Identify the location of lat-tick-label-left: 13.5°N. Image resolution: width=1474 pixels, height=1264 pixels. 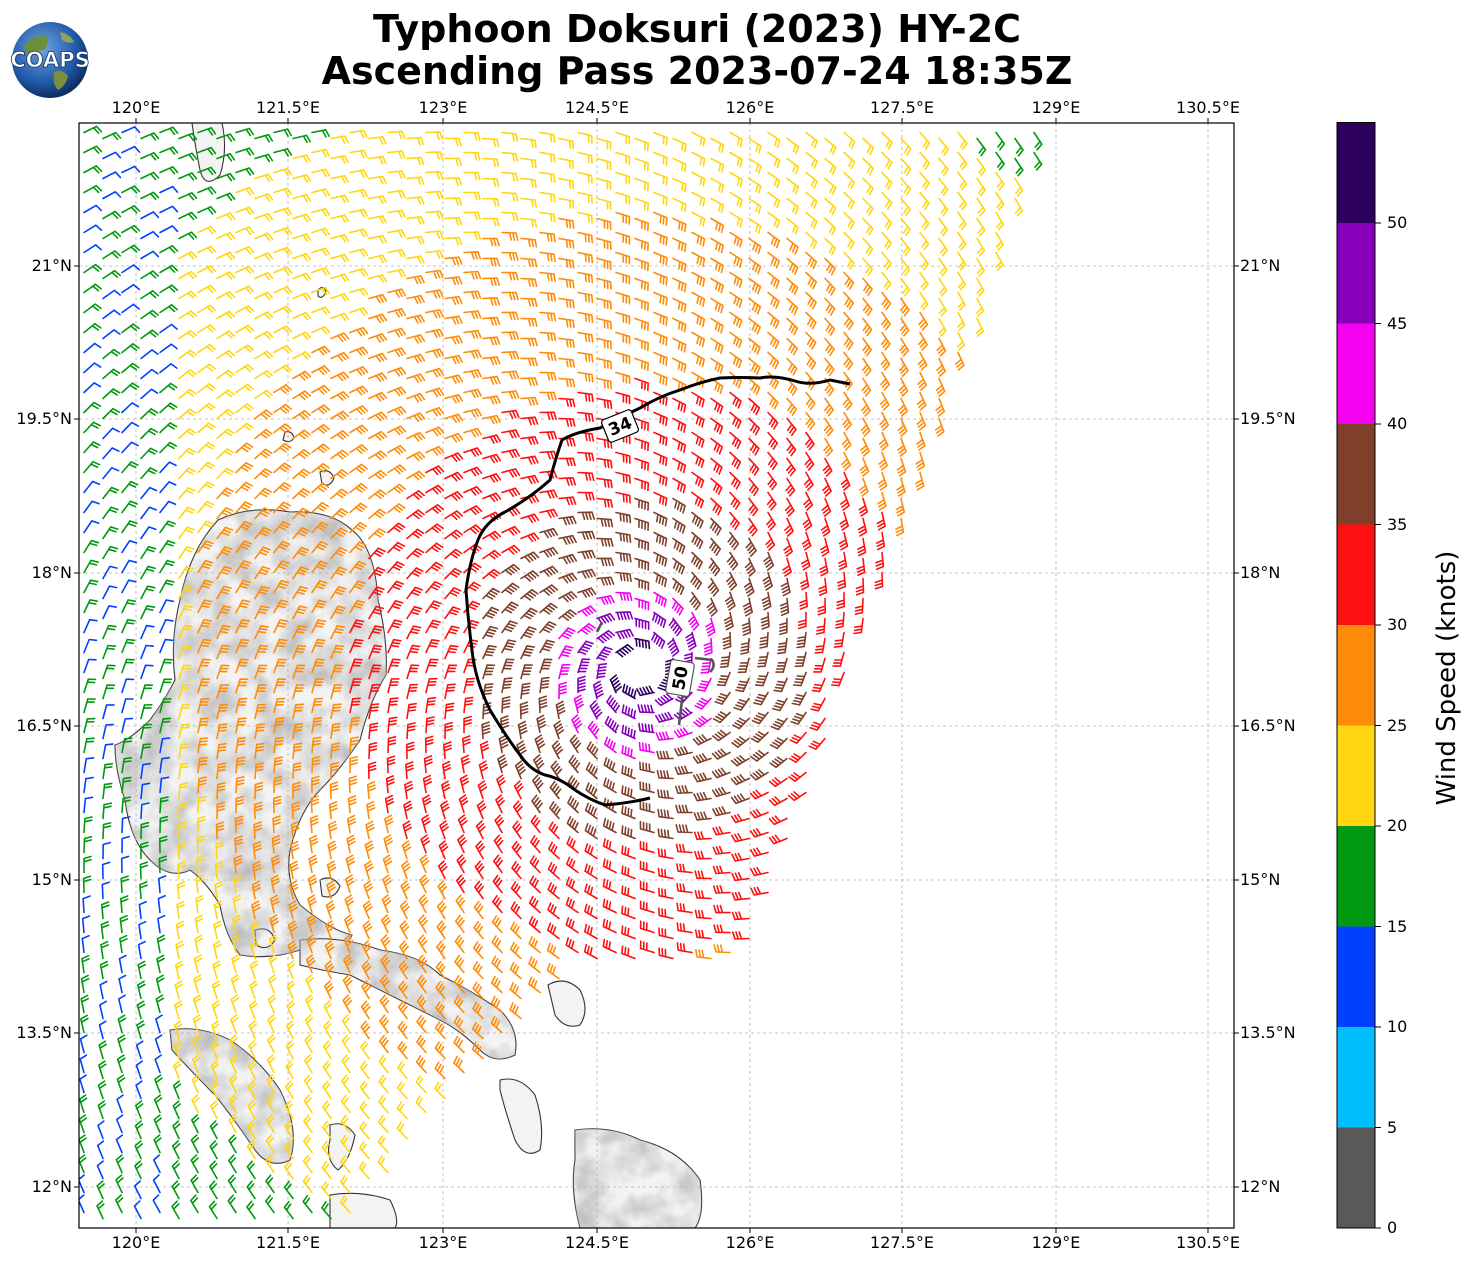
(44, 1032).